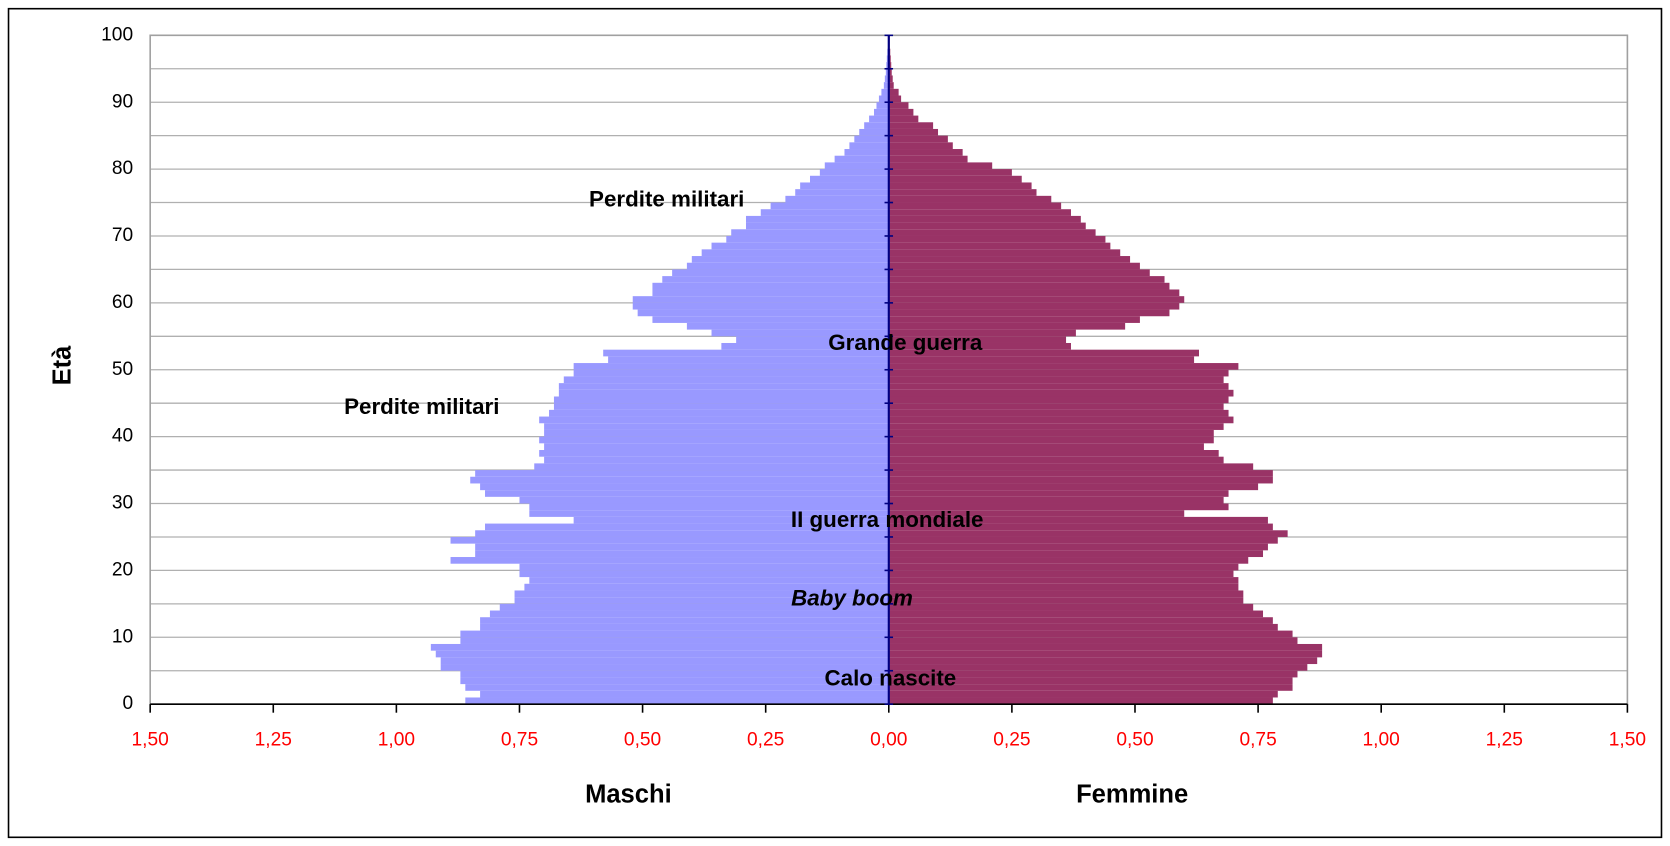  What do you see at coordinates (122, 168) in the screenshot?
I see `y-tick-label: 80` at bounding box center [122, 168].